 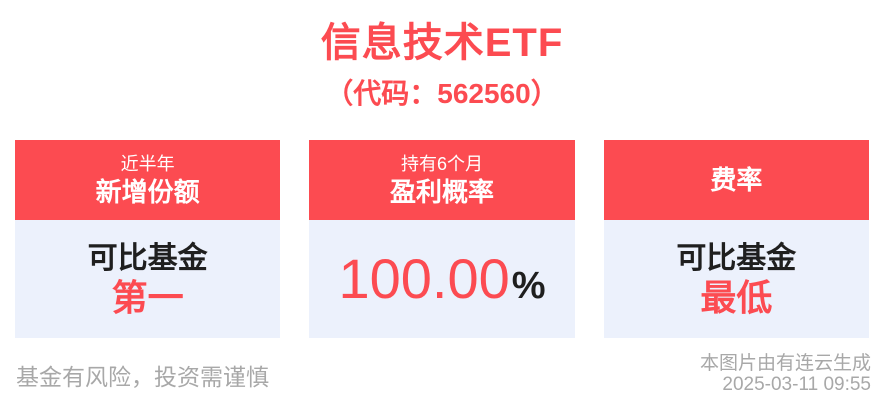 I want to click on card-profit-probability-body: 100.00 %, so click(x=442, y=279).